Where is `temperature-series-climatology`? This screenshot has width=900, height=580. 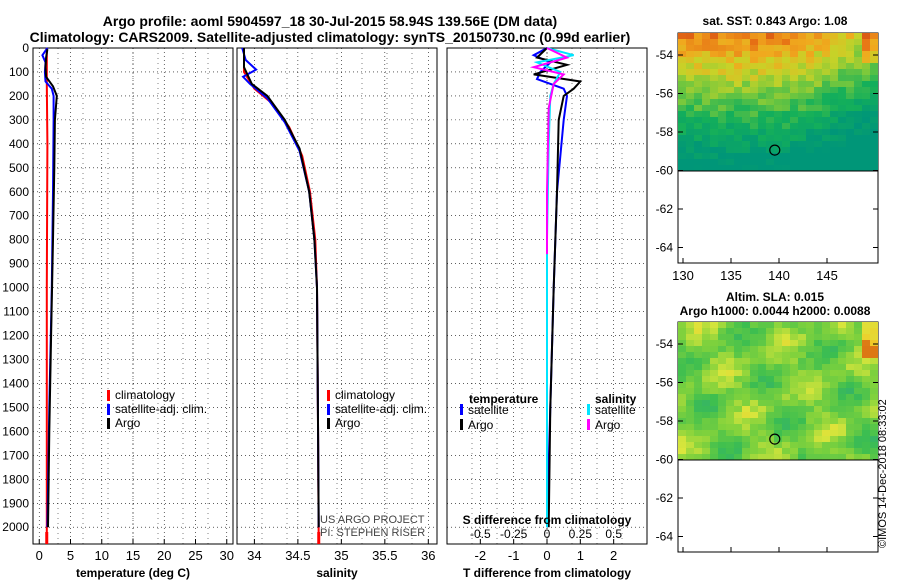 temperature-series-climatology is located at coordinates (47, 295).